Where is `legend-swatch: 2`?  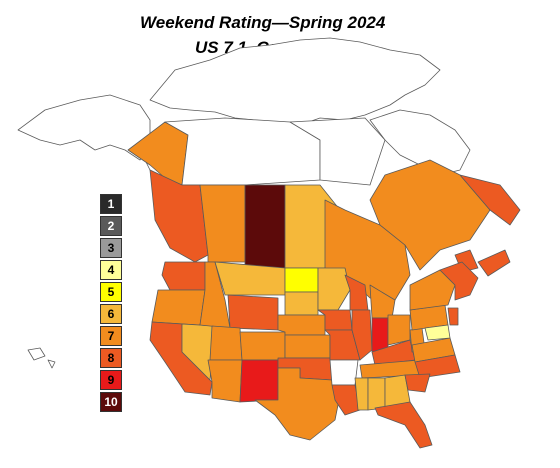
legend-swatch: 2 is located at coordinates (111, 226).